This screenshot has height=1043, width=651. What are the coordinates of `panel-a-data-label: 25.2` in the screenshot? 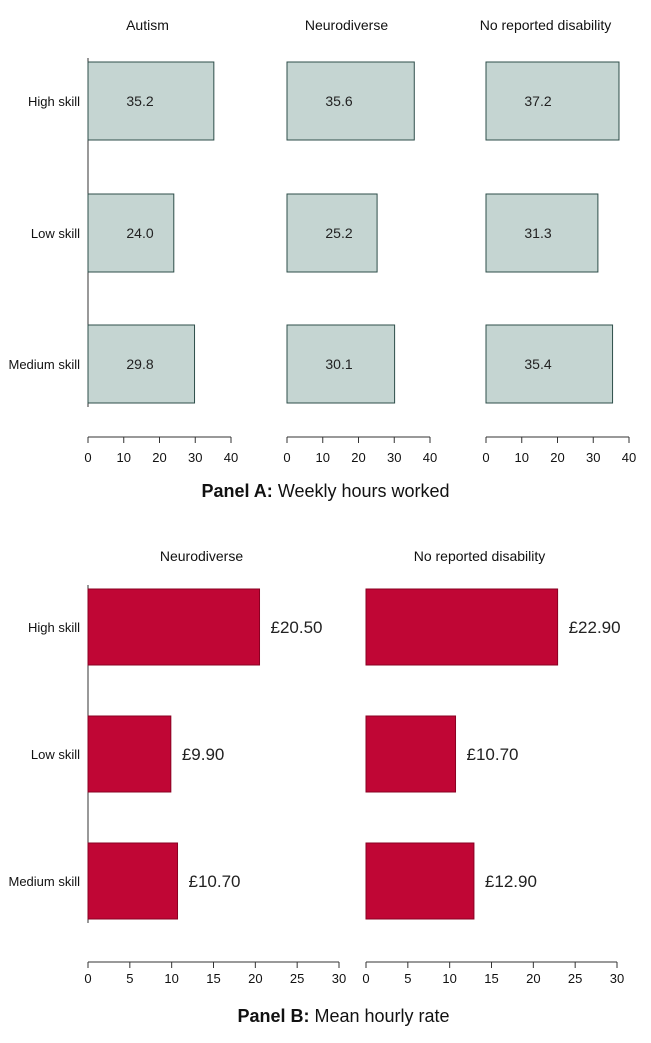 It's located at (338, 233).